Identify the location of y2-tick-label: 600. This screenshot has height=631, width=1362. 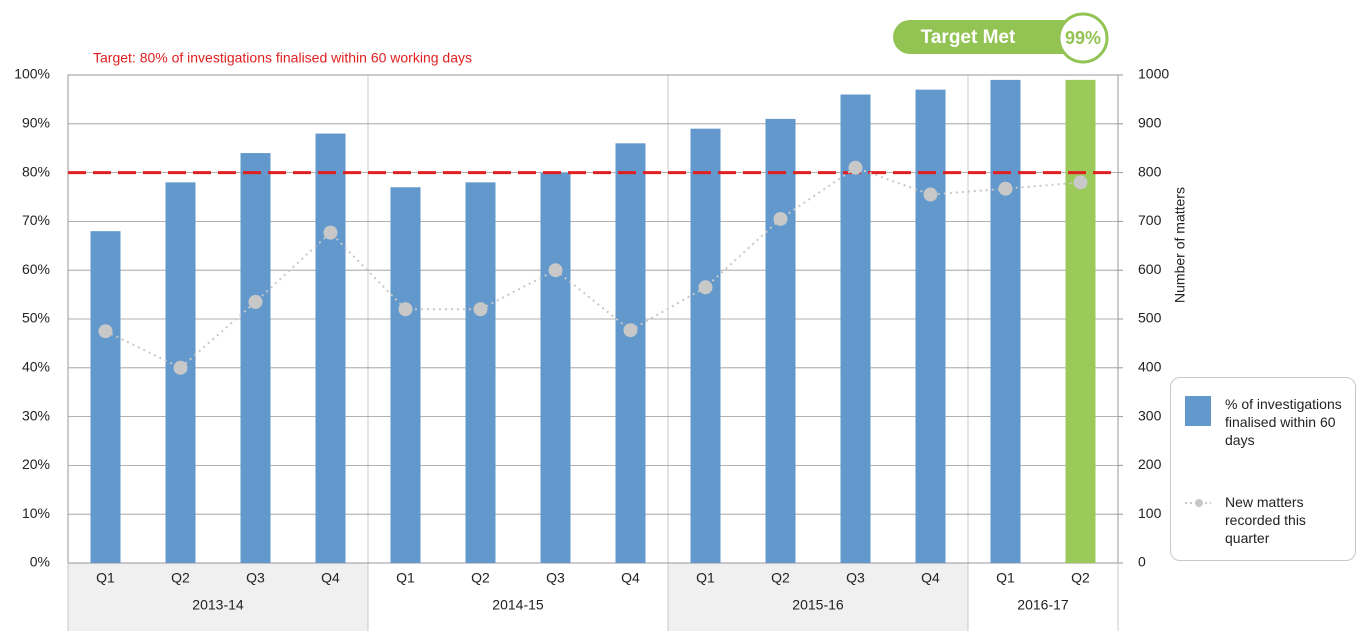
(1150, 269).